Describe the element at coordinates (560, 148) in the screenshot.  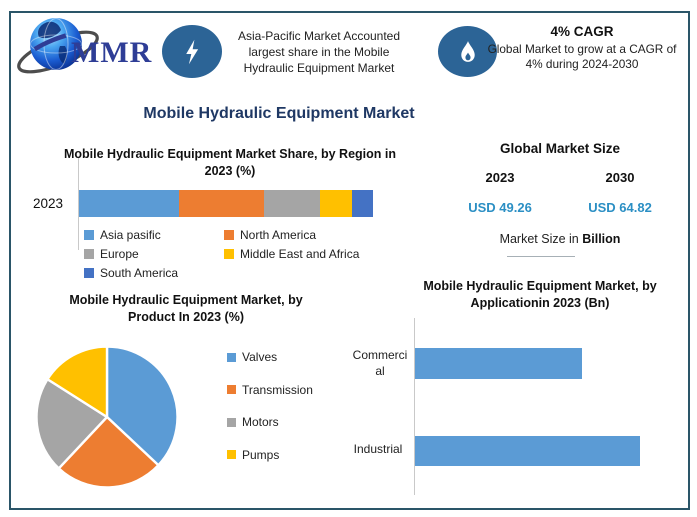
I see `market-size-title: Global Market Size` at that location.